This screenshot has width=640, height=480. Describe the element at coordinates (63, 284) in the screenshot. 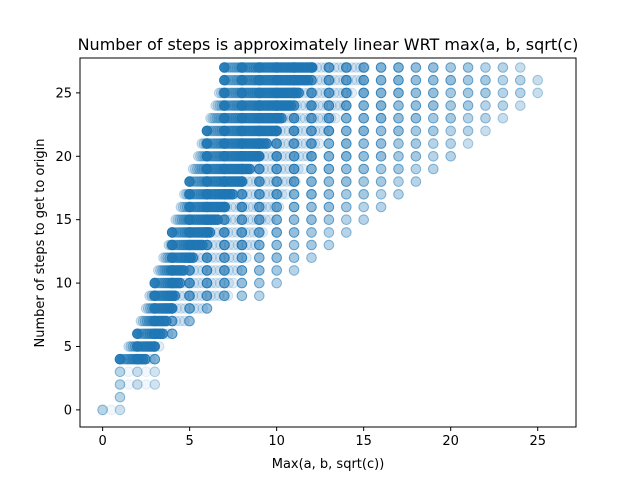

I see `y-tick-label: 10` at that location.